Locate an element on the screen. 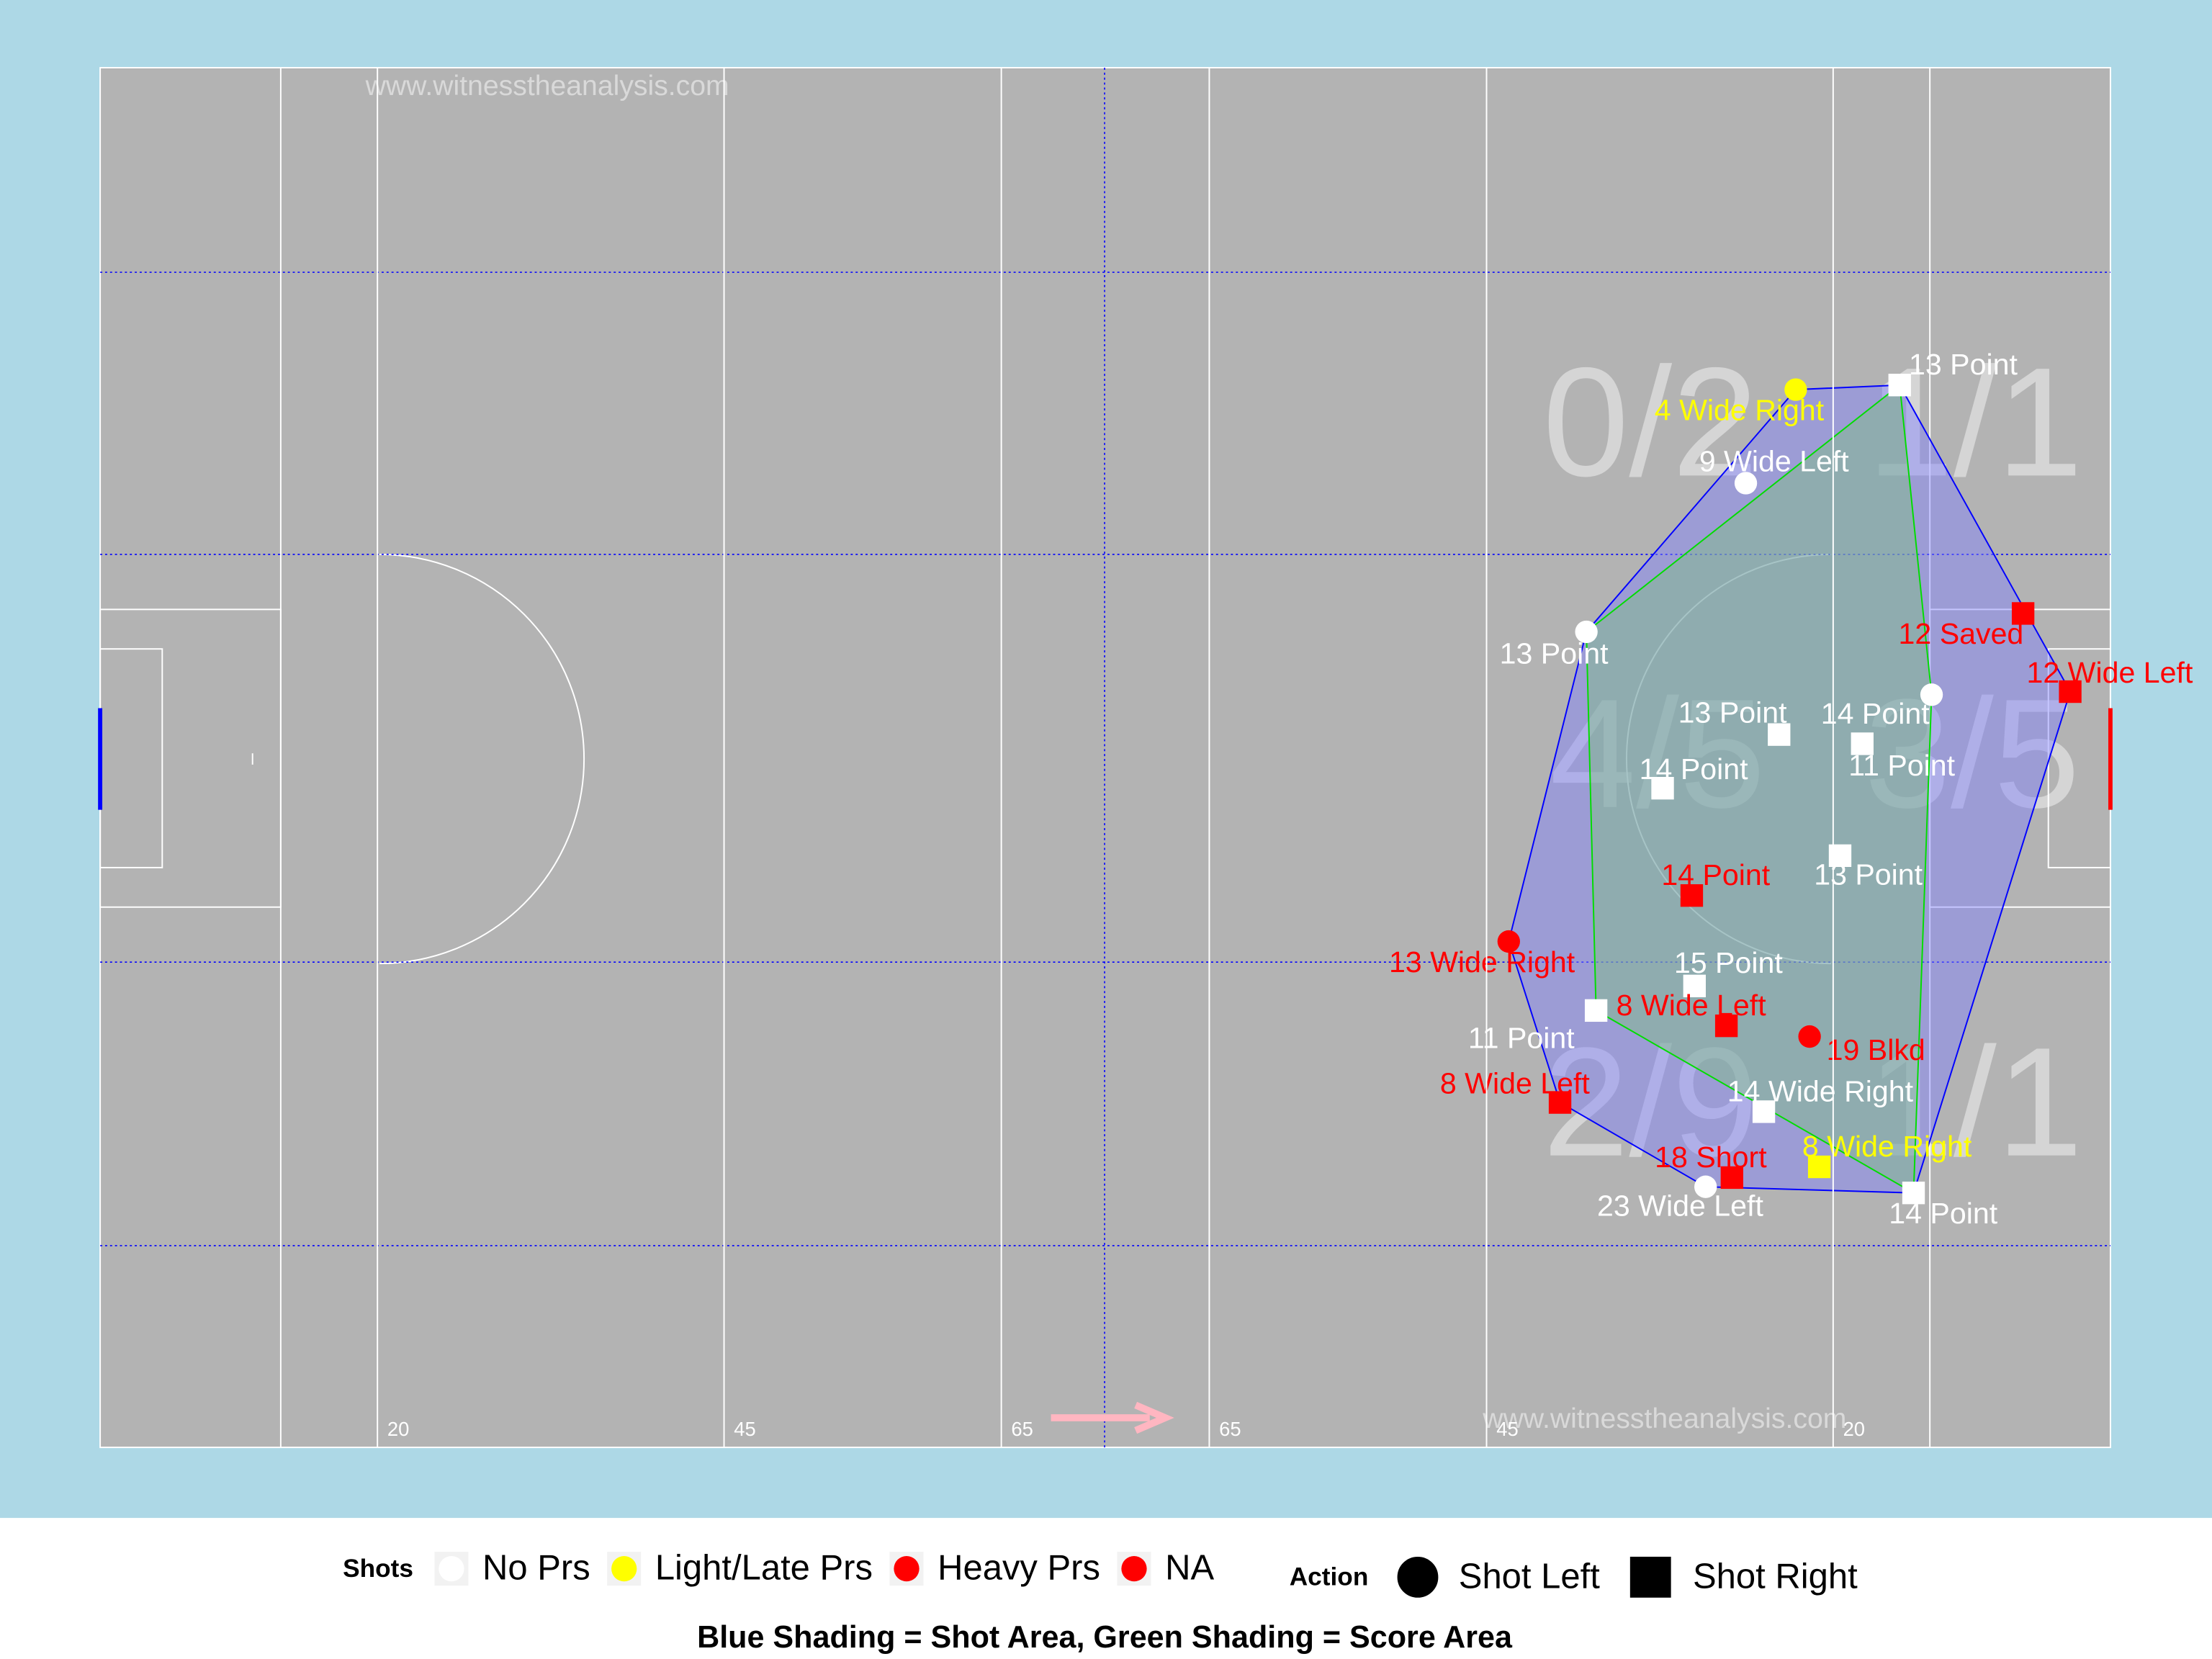 The height and width of the screenshot is (1659, 2212). zone-ratio: 3/5 is located at coordinates (1972, 754).